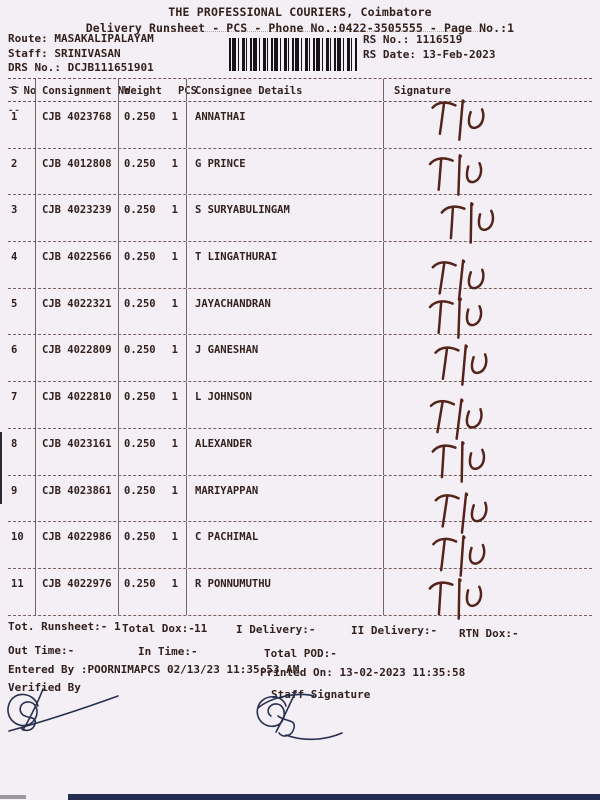 The width and height of the screenshot is (600, 800). I want to click on cell-consignment-no: CJB 4023768, so click(76, 125).